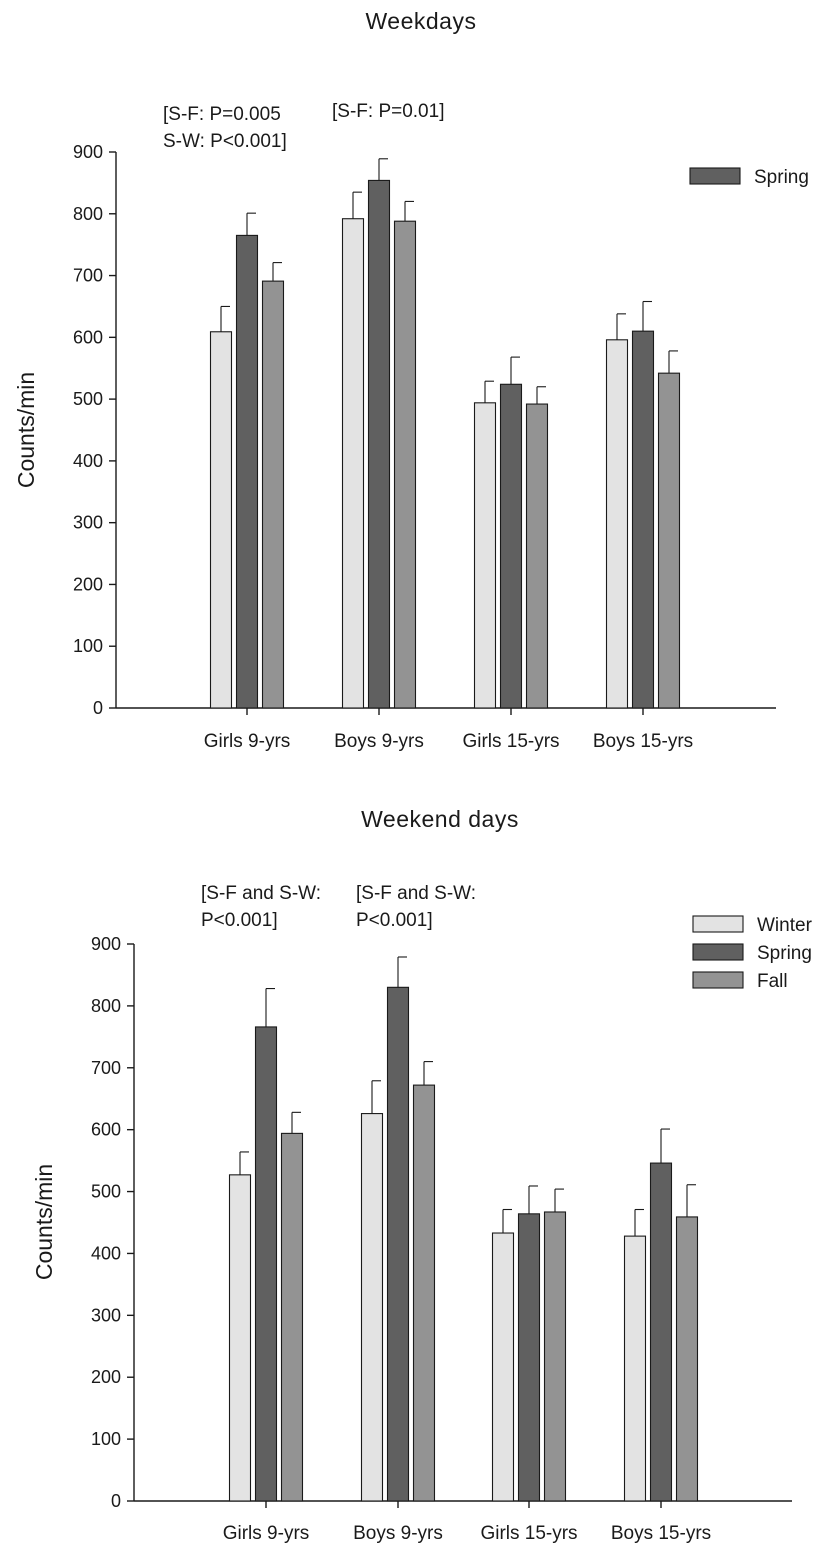 Image resolution: width=823 pixels, height=1548 pixels. I want to click on chart-2-y-tick-label: 500, so click(106, 1192).